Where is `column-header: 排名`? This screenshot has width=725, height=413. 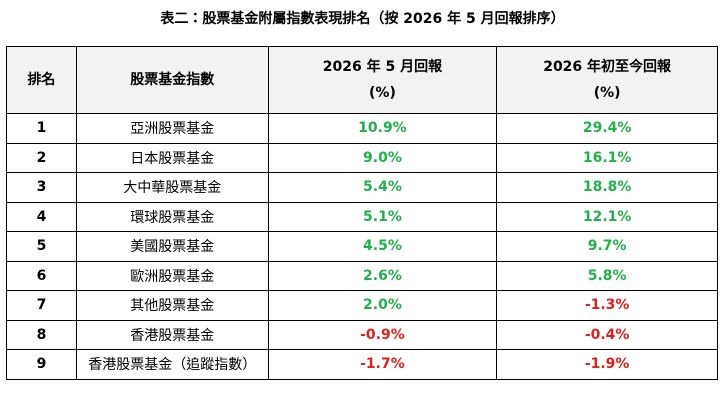 column-header: 排名 is located at coordinates (41, 80).